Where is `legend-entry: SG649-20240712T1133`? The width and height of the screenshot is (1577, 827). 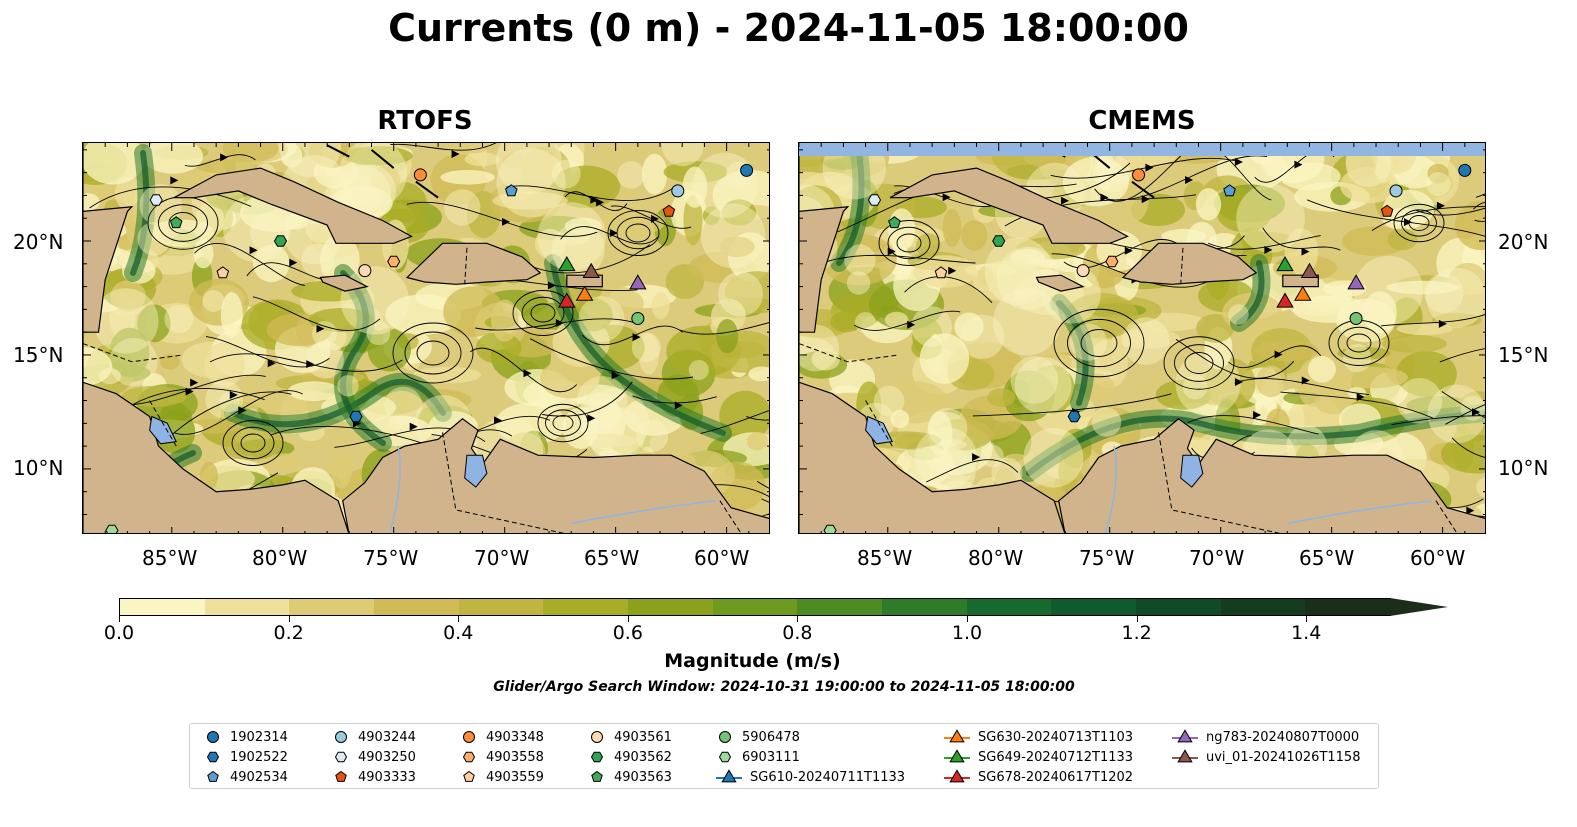
legend-entry: SG649-20240712T1133 is located at coordinates (1037, 757).